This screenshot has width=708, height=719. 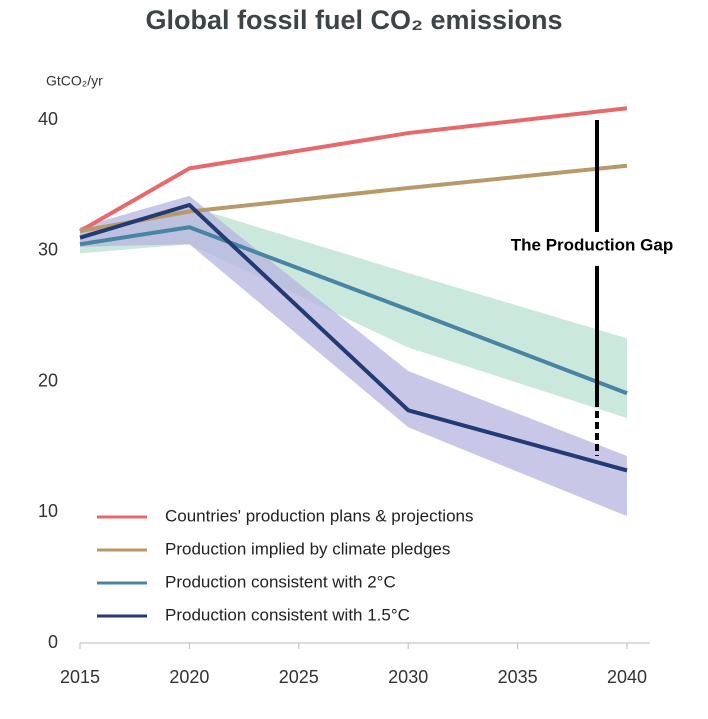 I want to click on legend-label: Production consistent with 2°C, so click(x=280, y=581).